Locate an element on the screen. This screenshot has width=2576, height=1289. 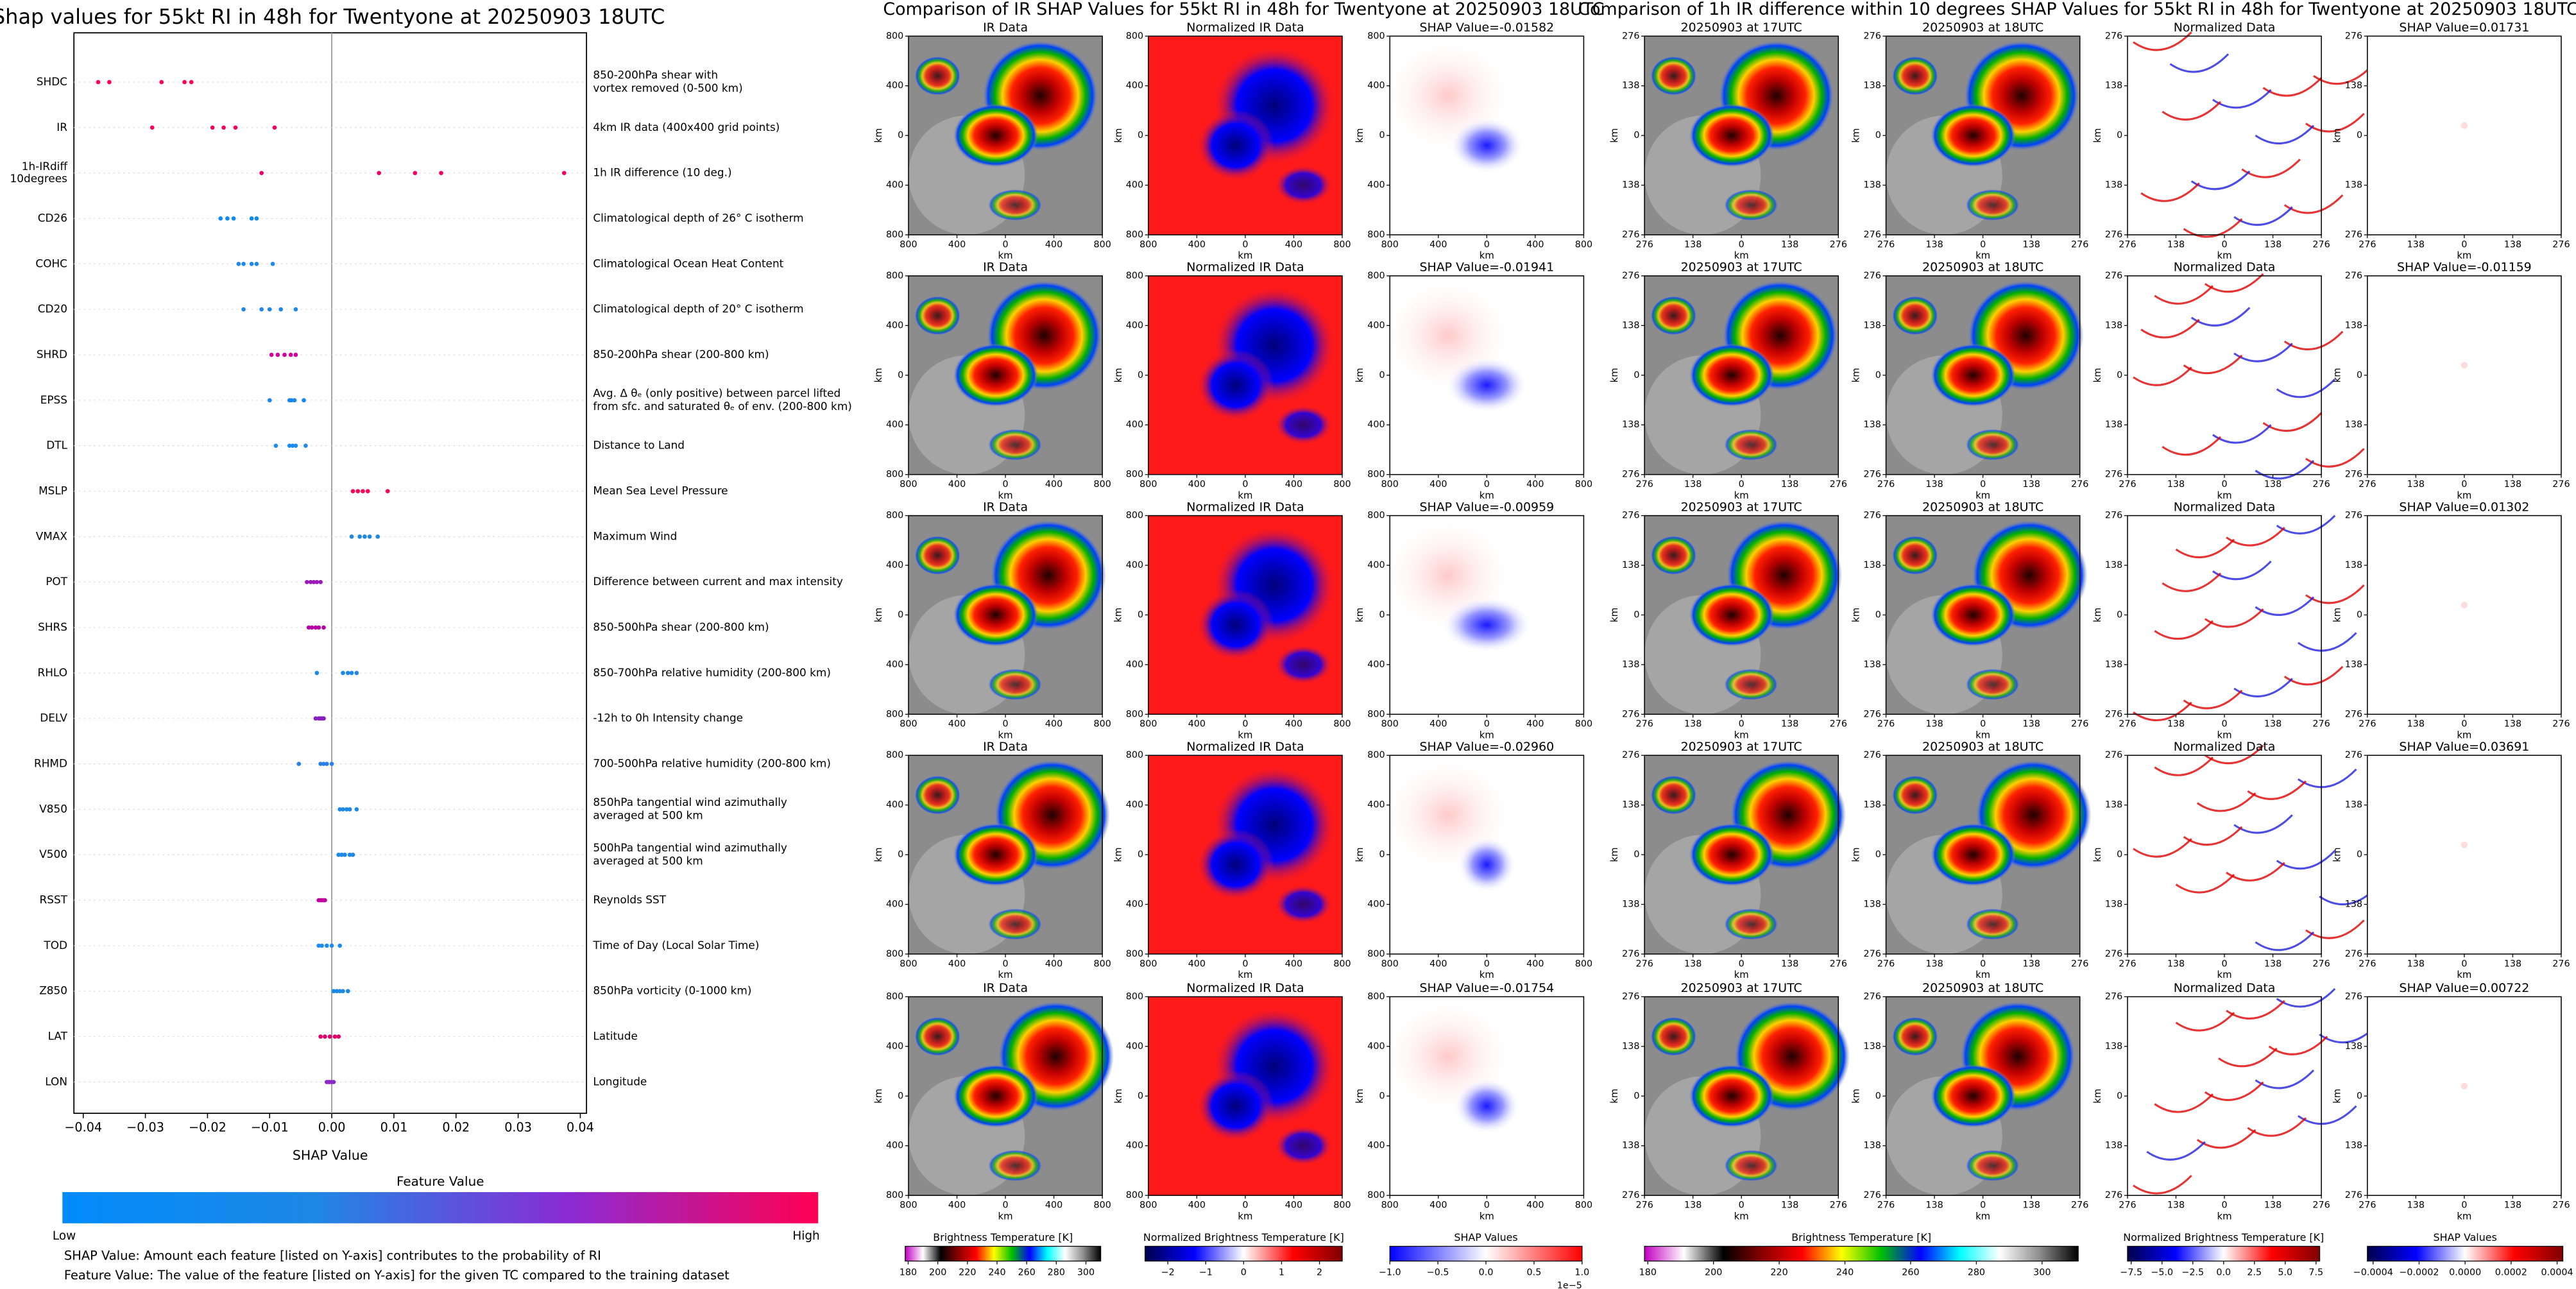
colorbar-tick-label: 1.0 is located at coordinates (1582, 1272).